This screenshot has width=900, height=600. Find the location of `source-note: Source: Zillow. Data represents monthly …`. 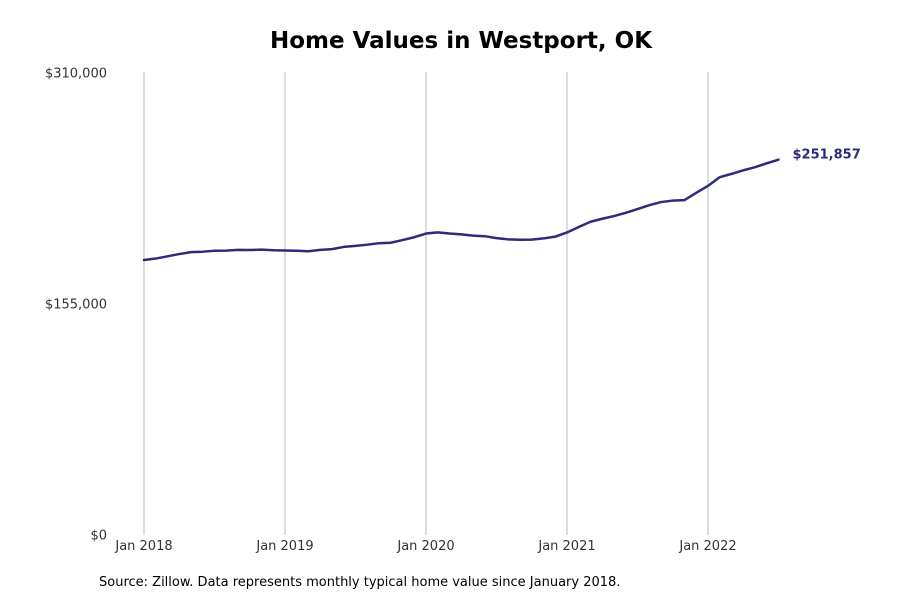

source-note: Source: Zillow. Data represents monthly … is located at coordinates (360, 582).